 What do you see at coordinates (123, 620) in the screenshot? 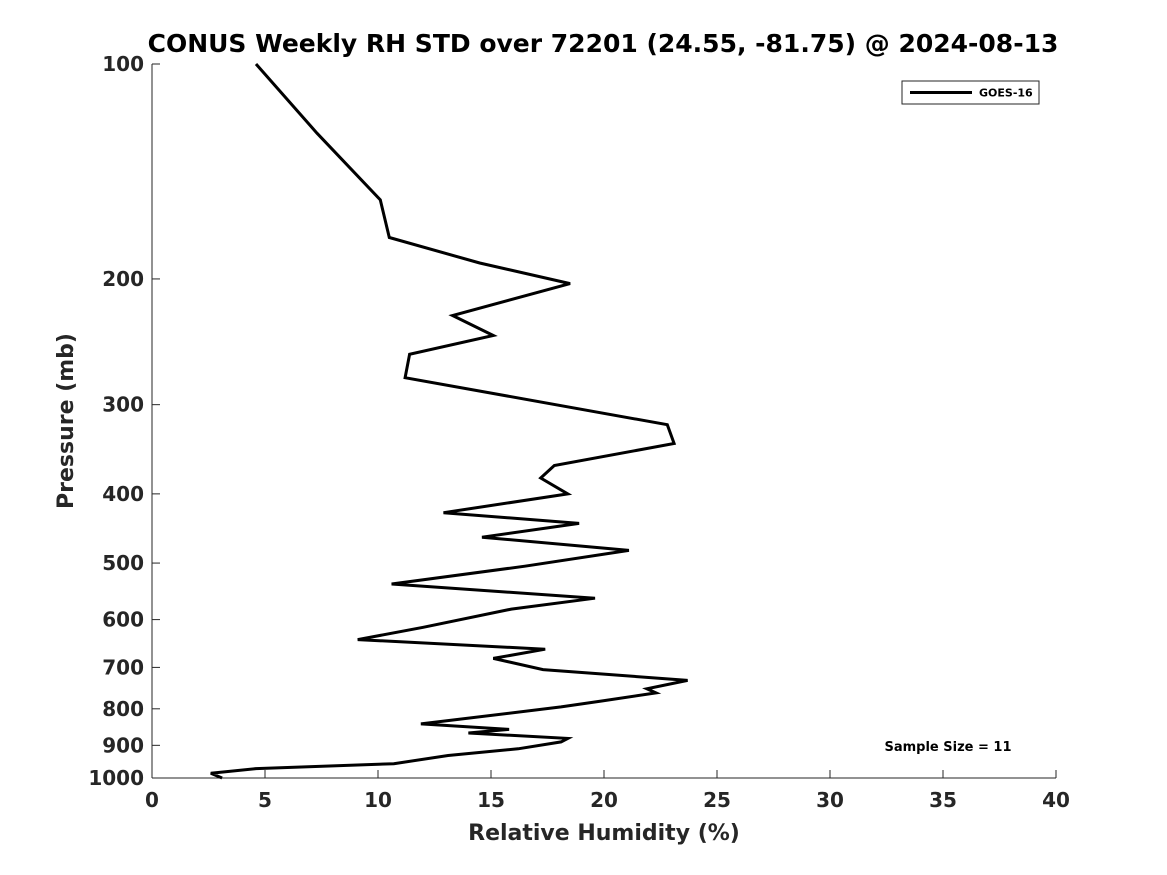
I see `y-tick-label: 600` at bounding box center [123, 620].